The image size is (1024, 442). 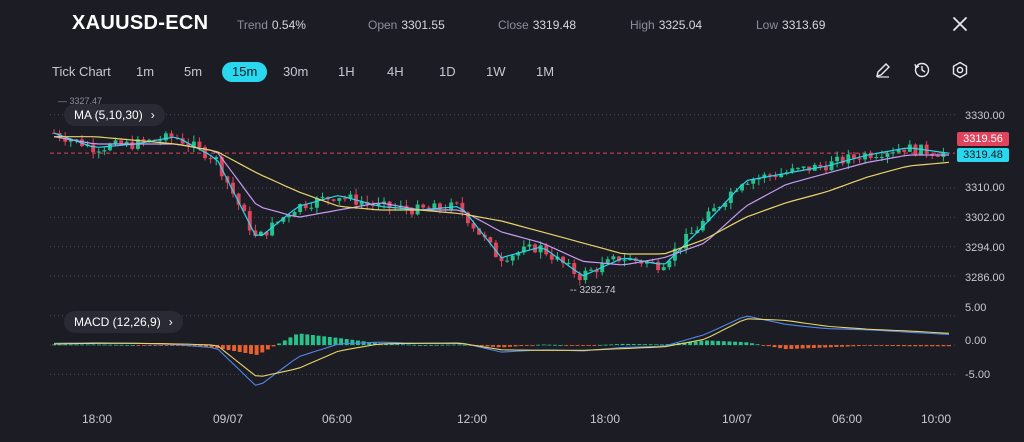 What do you see at coordinates (472, 419) in the screenshot?
I see `time-tick: 12:00` at bounding box center [472, 419].